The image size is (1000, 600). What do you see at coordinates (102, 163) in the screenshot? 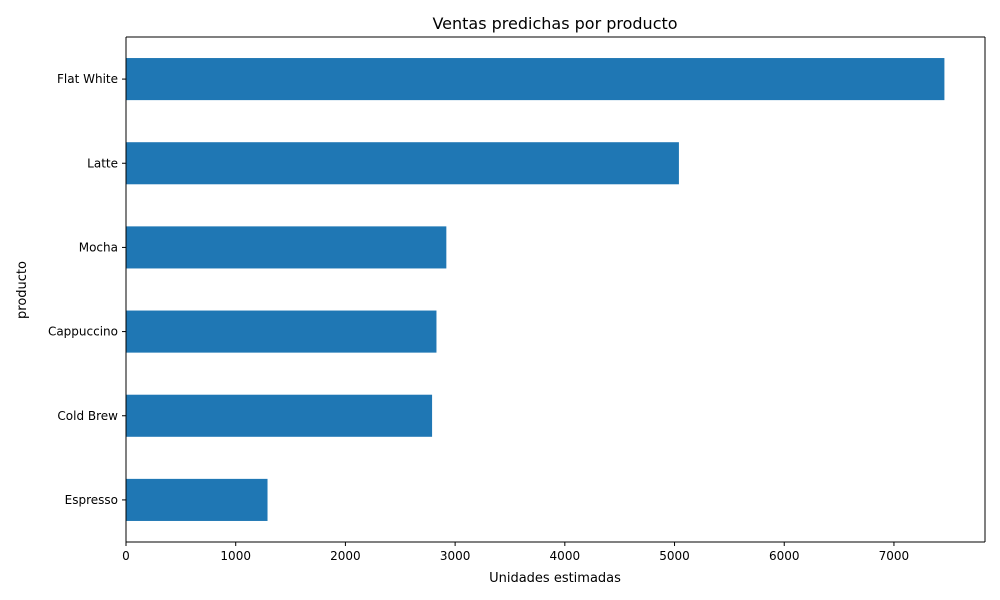
I see `y-tick-label: Latte` at bounding box center [102, 163].